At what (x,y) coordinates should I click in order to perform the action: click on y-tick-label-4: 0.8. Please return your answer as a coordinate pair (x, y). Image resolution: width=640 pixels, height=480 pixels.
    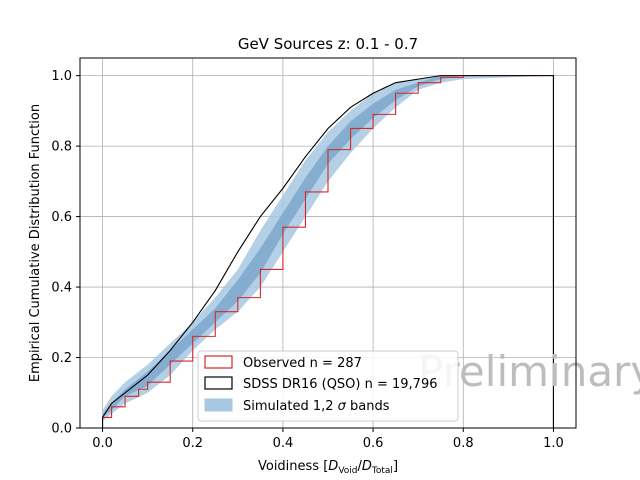
    Looking at the image, I should click on (61, 147).